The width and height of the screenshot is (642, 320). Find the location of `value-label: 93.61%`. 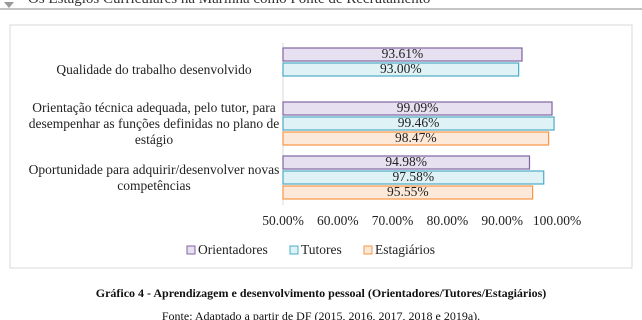

value-label: 93.61% is located at coordinates (403, 53).